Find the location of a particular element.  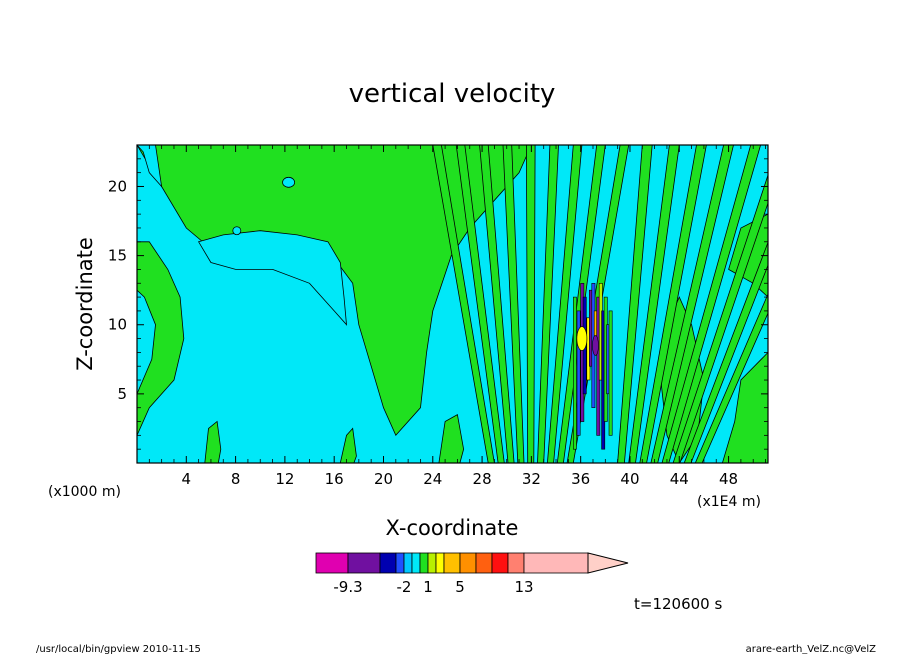

chart-title: vertical velocity is located at coordinates (452, 94).